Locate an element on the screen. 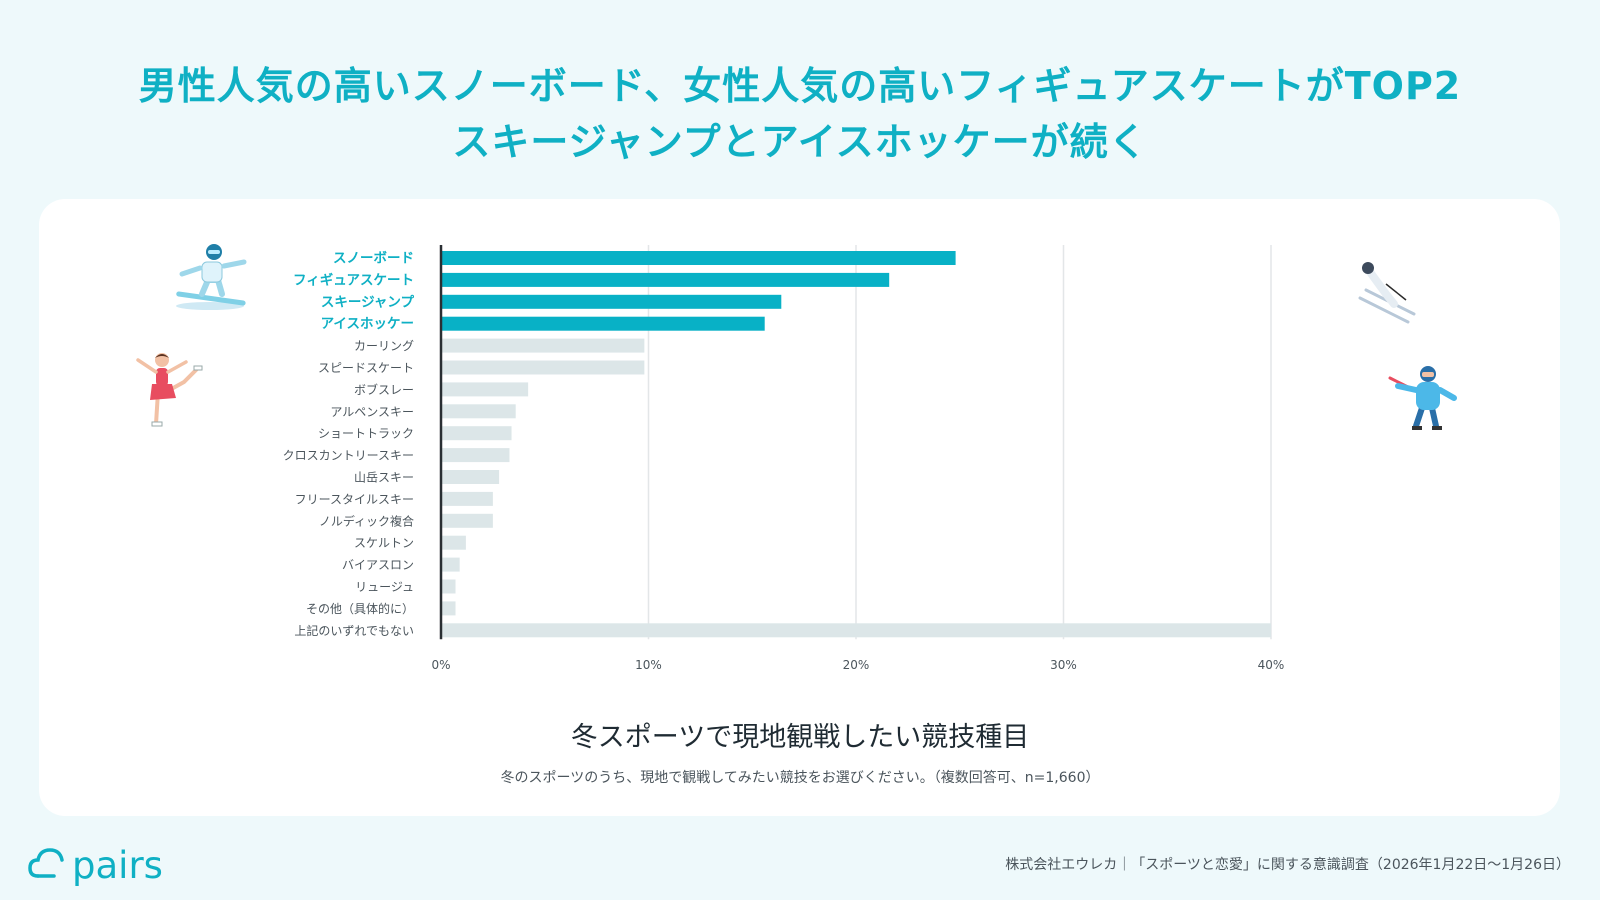 This screenshot has width=1600, height=900. snowboarder-icon is located at coordinates (211, 277).